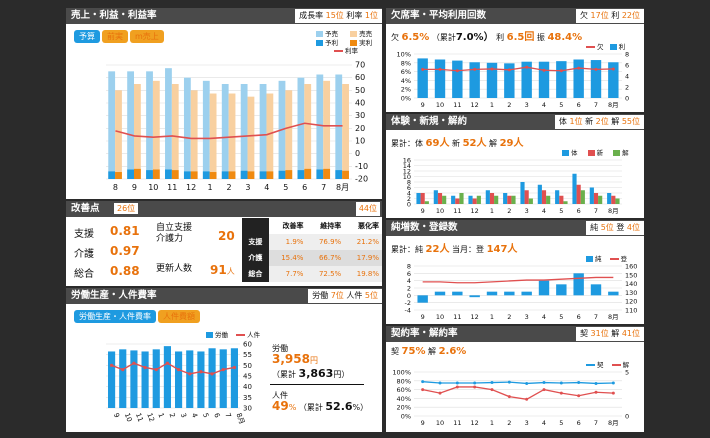 The height and width of the screenshot is (438, 710). Describe the element at coordinates (311, 362) in the screenshot. I see `labor-productivity: 労働 3,958円 （累計 3,863円）` at that location.